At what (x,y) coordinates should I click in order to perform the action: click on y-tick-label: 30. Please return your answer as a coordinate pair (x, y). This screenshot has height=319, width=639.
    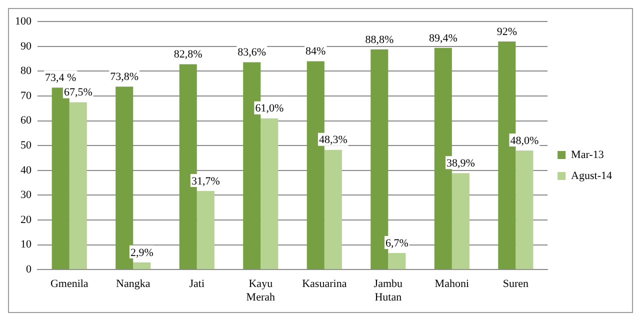
    Looking at the image, I should click on (26, 195).